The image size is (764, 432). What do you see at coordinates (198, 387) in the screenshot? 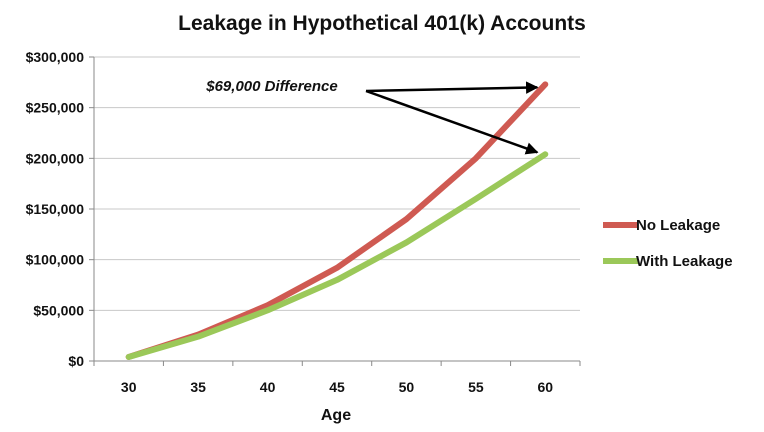
I see `x-tick-label: 35` at bounding box center [198, 387].